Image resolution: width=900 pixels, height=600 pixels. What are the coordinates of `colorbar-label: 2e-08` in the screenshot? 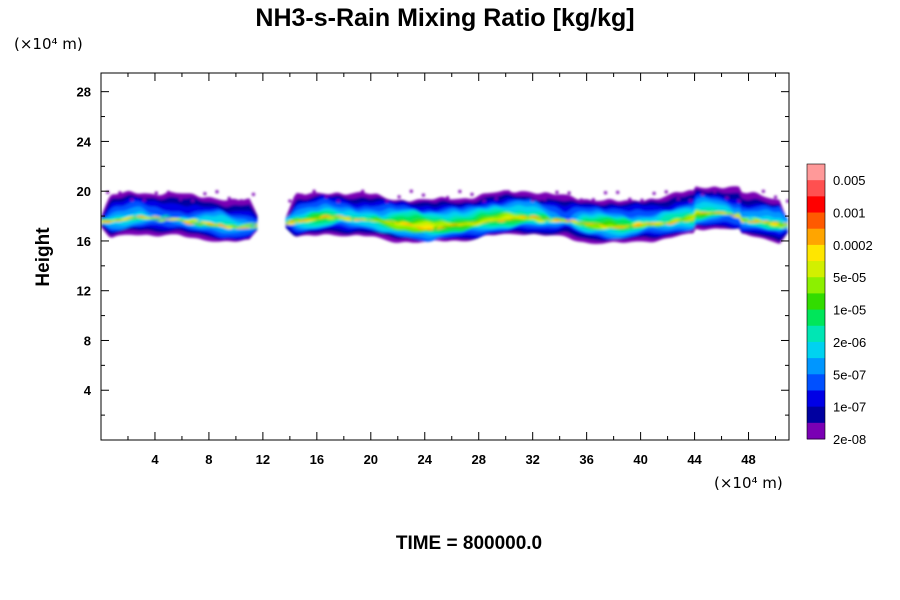 It's located at (849, 439).